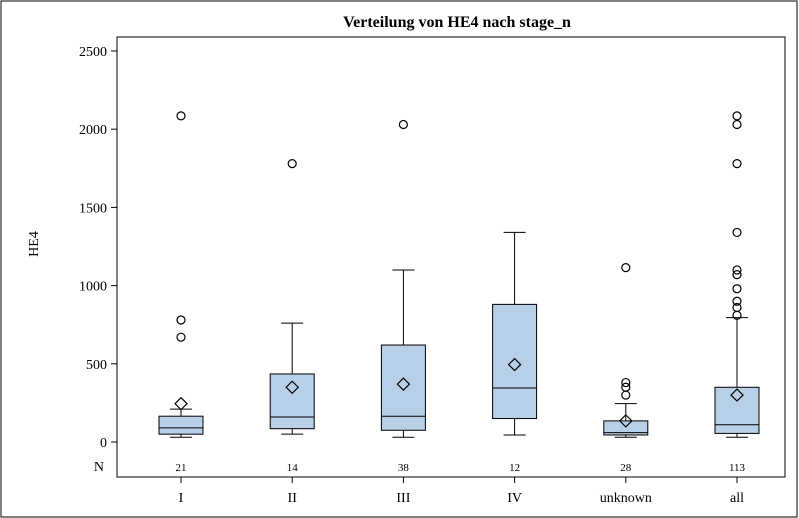  What do you see at coordinates (34, 244) in the screenshot?
I see `y-axis-label: HE4` at bounding box center [34, 244].